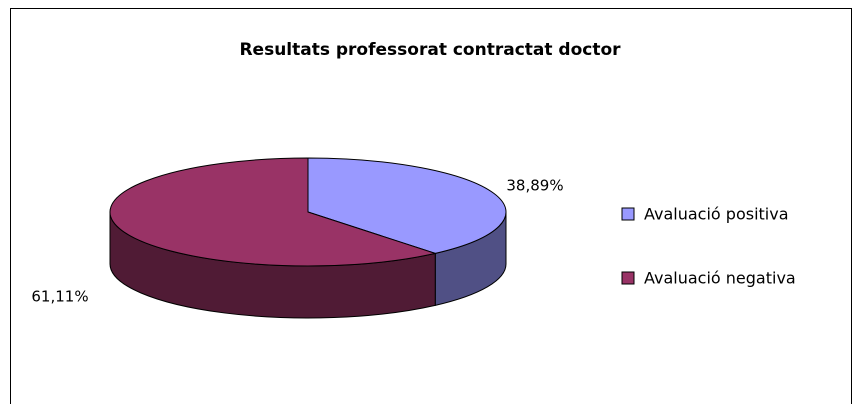  What do you see at coordinates (716, 214) in the screenshot?
I see `legend-label: Avaluació positiva` at bounding box center [716, 214].